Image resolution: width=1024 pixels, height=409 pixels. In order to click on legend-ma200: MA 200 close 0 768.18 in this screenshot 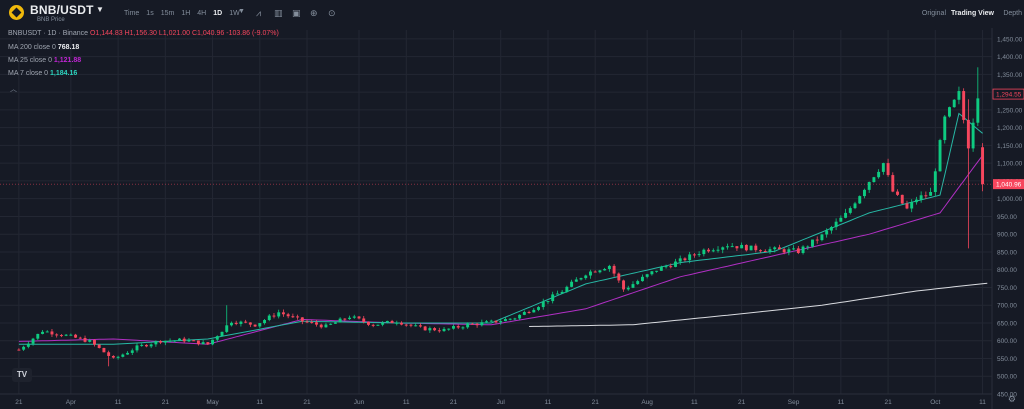, I will do `click(43, 47)`.